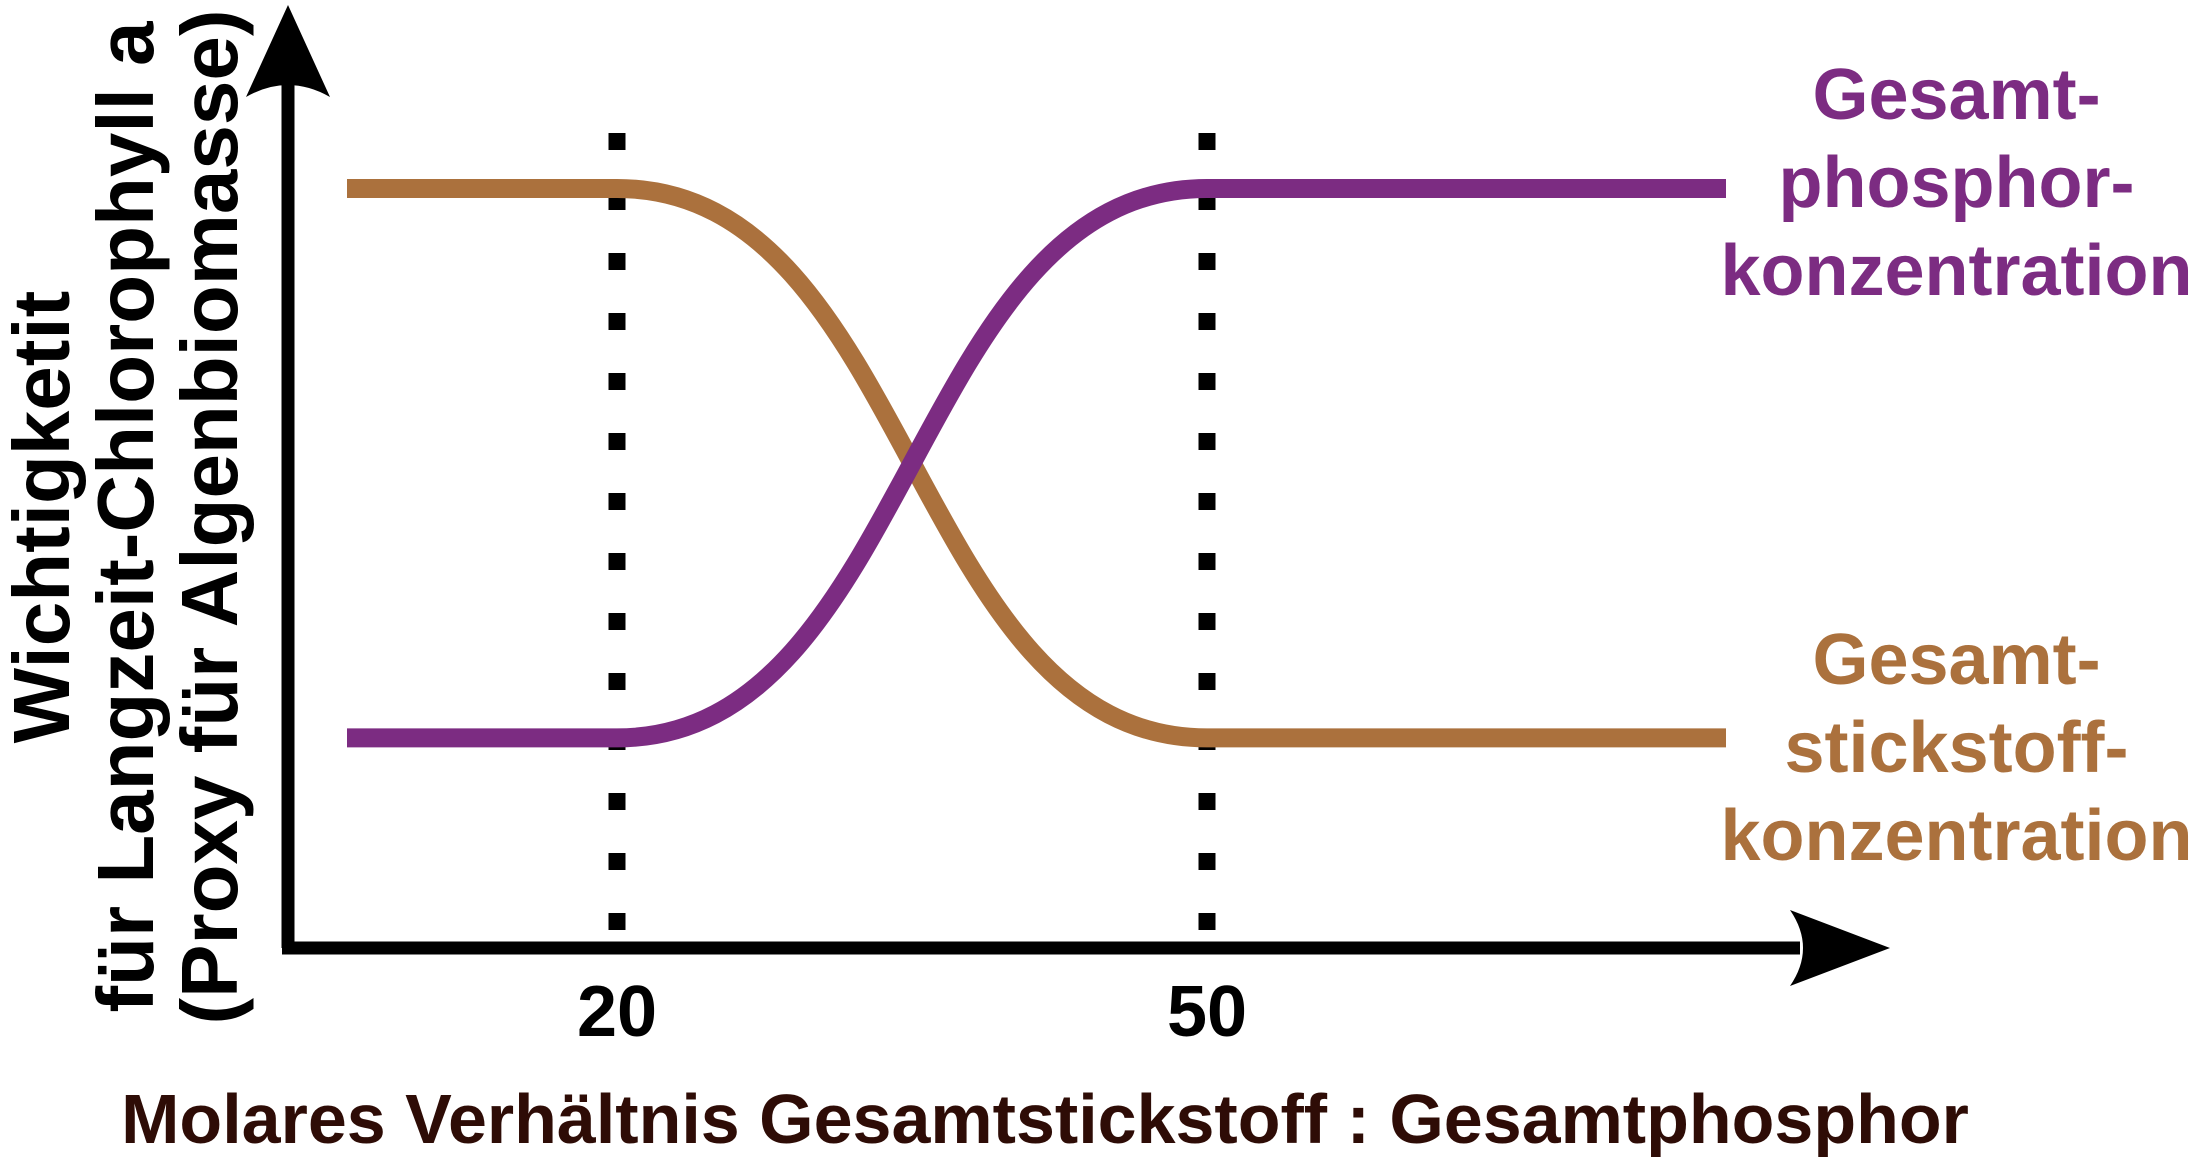 The height and width of the screenshot is (1157, 2198). I want to click on series-label-gesamtstickstoff: Gesamt- stickstoff- konzentration, so click(1956, 748).